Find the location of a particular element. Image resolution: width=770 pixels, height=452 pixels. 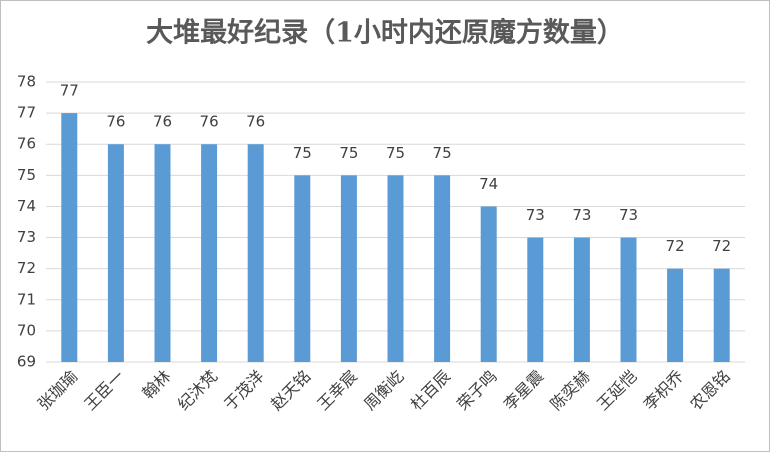

y-tick-label: 75 is located at coordinates (26, 175).